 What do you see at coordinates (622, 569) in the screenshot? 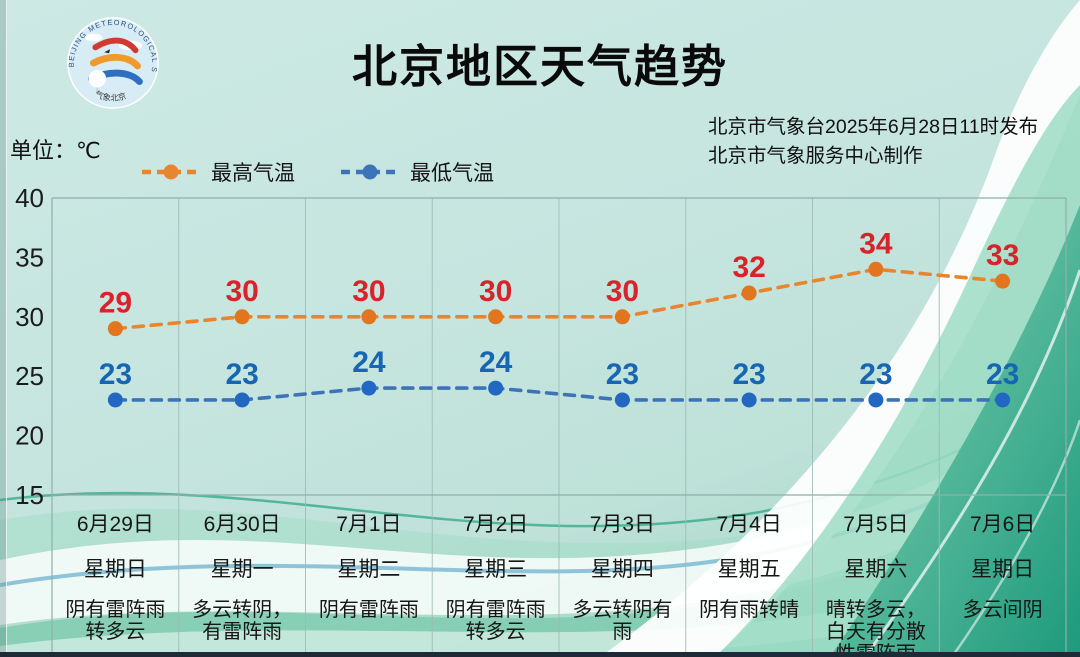
I see `forecast-weekday: 星期四` at bounding box center [622, 569].